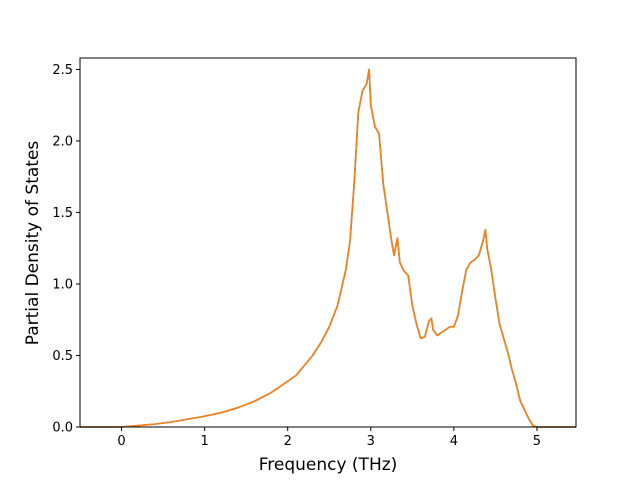 This screenshot has width=640, height=480. Describe the element at coordinates (62, 428) in the screenshot. I see `y-tick-label: 0.0` at that location.